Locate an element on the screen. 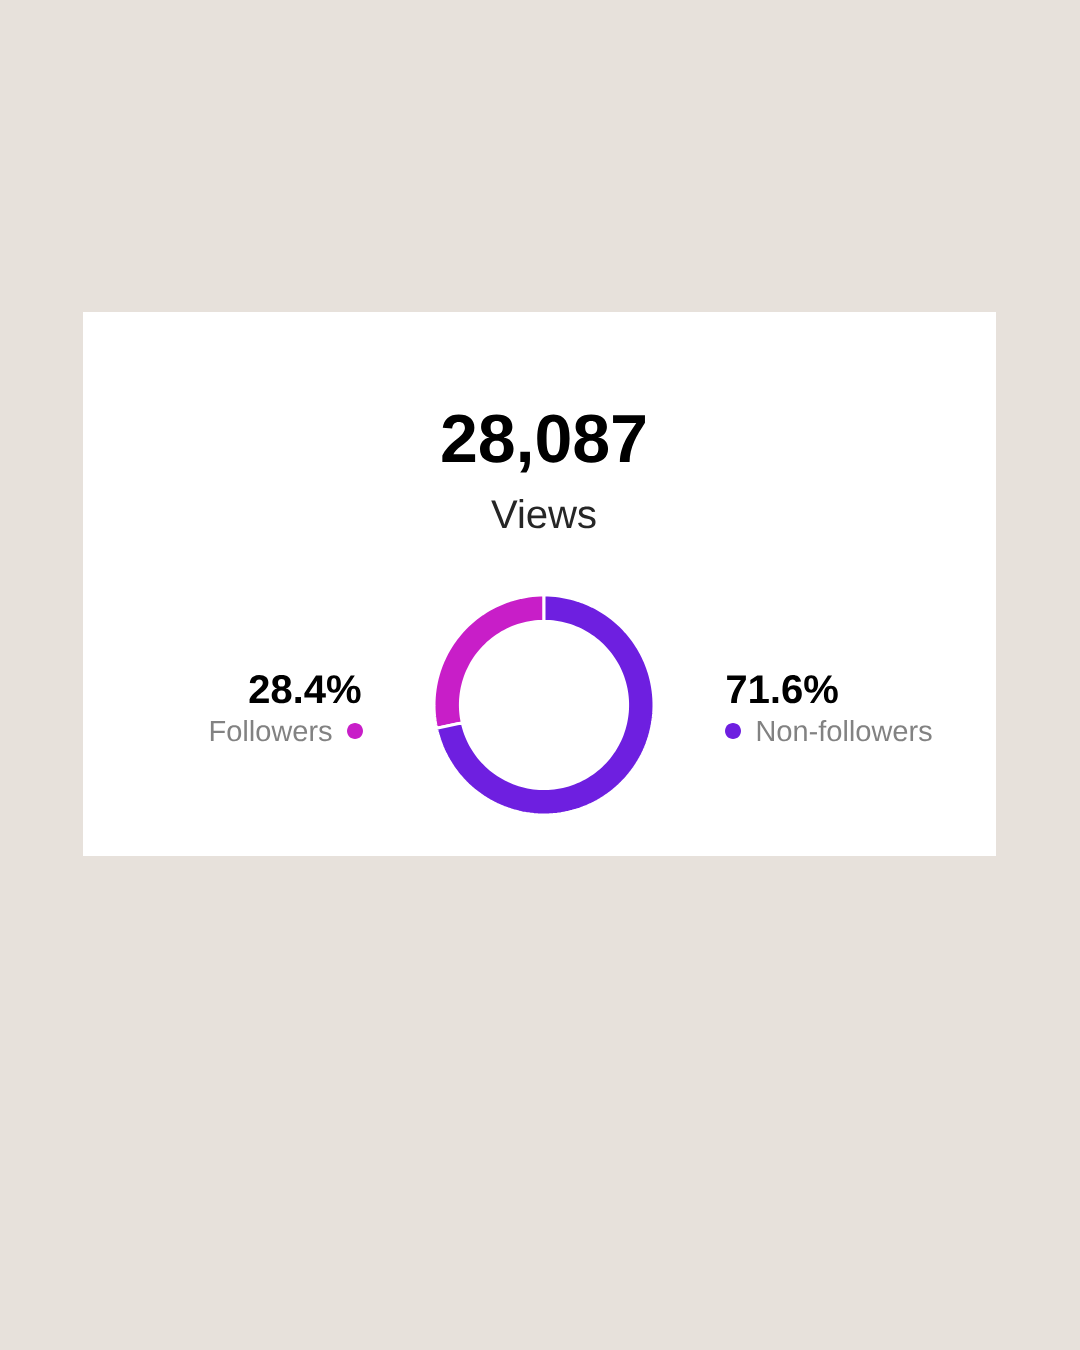 The width and height of the screenshot is (1080, 1350). data-label: 28.4% is located at coordinates (305, 689).